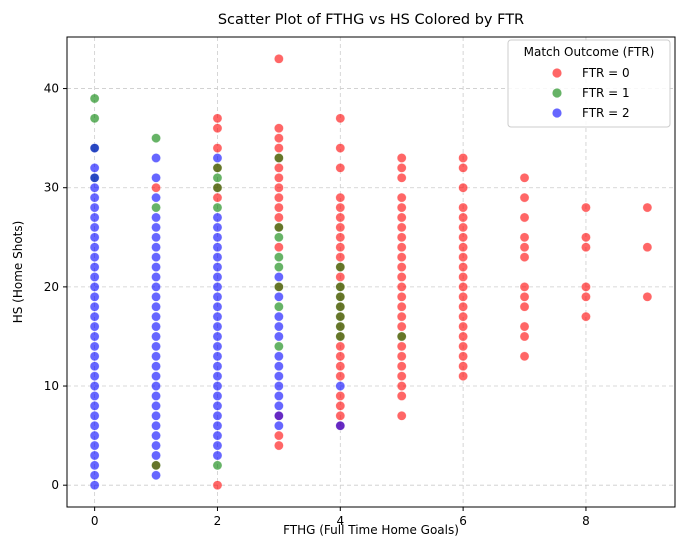 The image size is (686, 547). I want to click on y-tick-label: 40, so click(51, 89).